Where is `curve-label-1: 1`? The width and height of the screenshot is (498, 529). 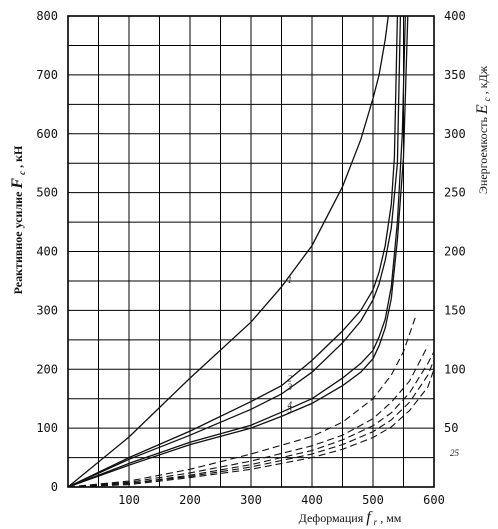
curve-label-1: 1 is located at coordinates (290, 280).